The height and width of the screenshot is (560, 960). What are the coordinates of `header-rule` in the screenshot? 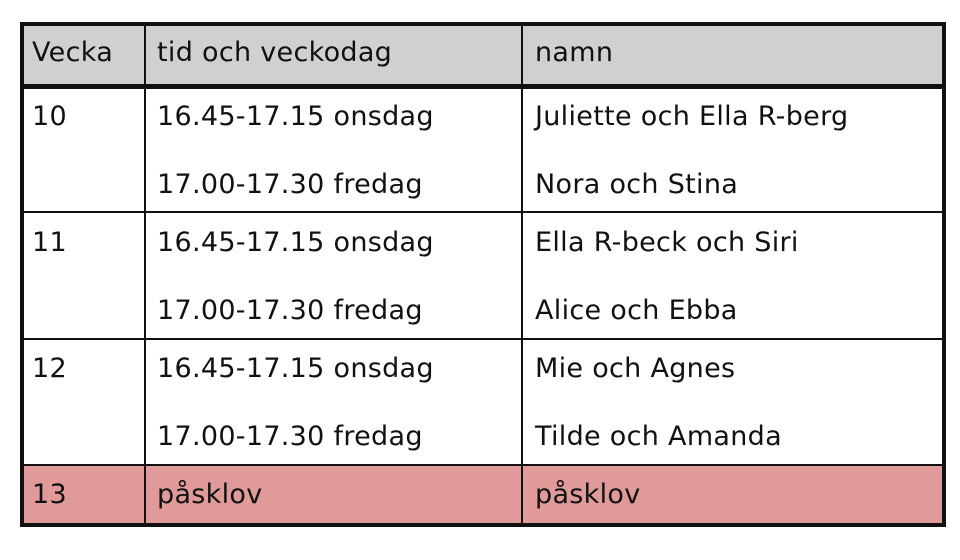 It's located at (483, 86).